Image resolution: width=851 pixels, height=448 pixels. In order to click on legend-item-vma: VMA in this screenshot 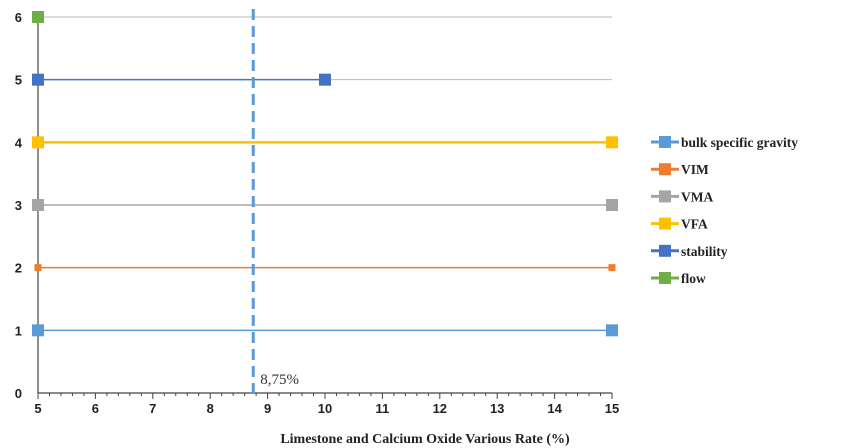, I will do `click(682, 196)`.